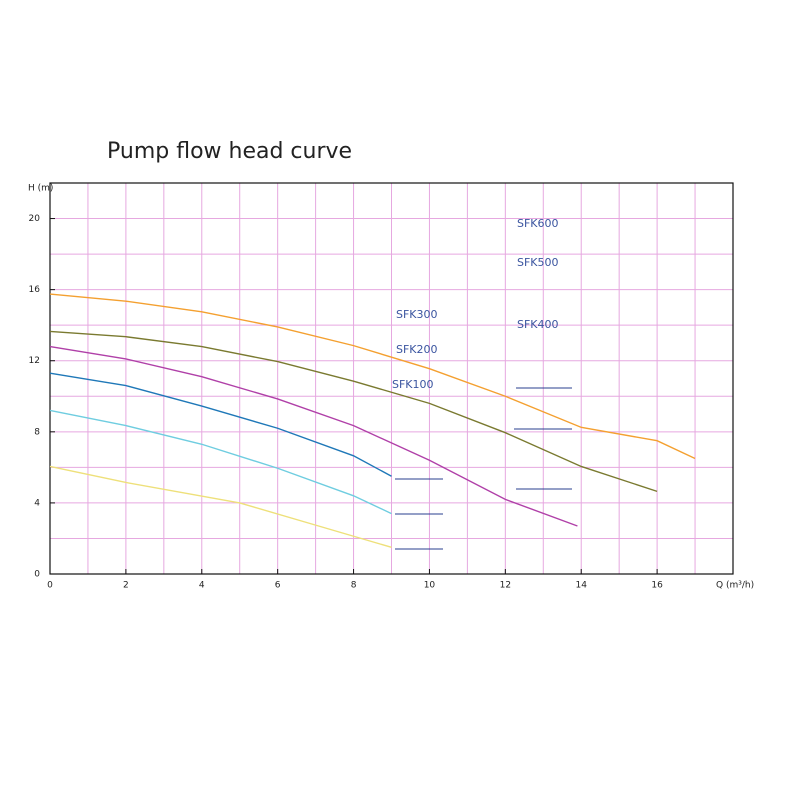 The image size is (800, 804). Describe the element at coordinates (538, 262) in the screenshot. I see `legend-label: SFK500` at that location.